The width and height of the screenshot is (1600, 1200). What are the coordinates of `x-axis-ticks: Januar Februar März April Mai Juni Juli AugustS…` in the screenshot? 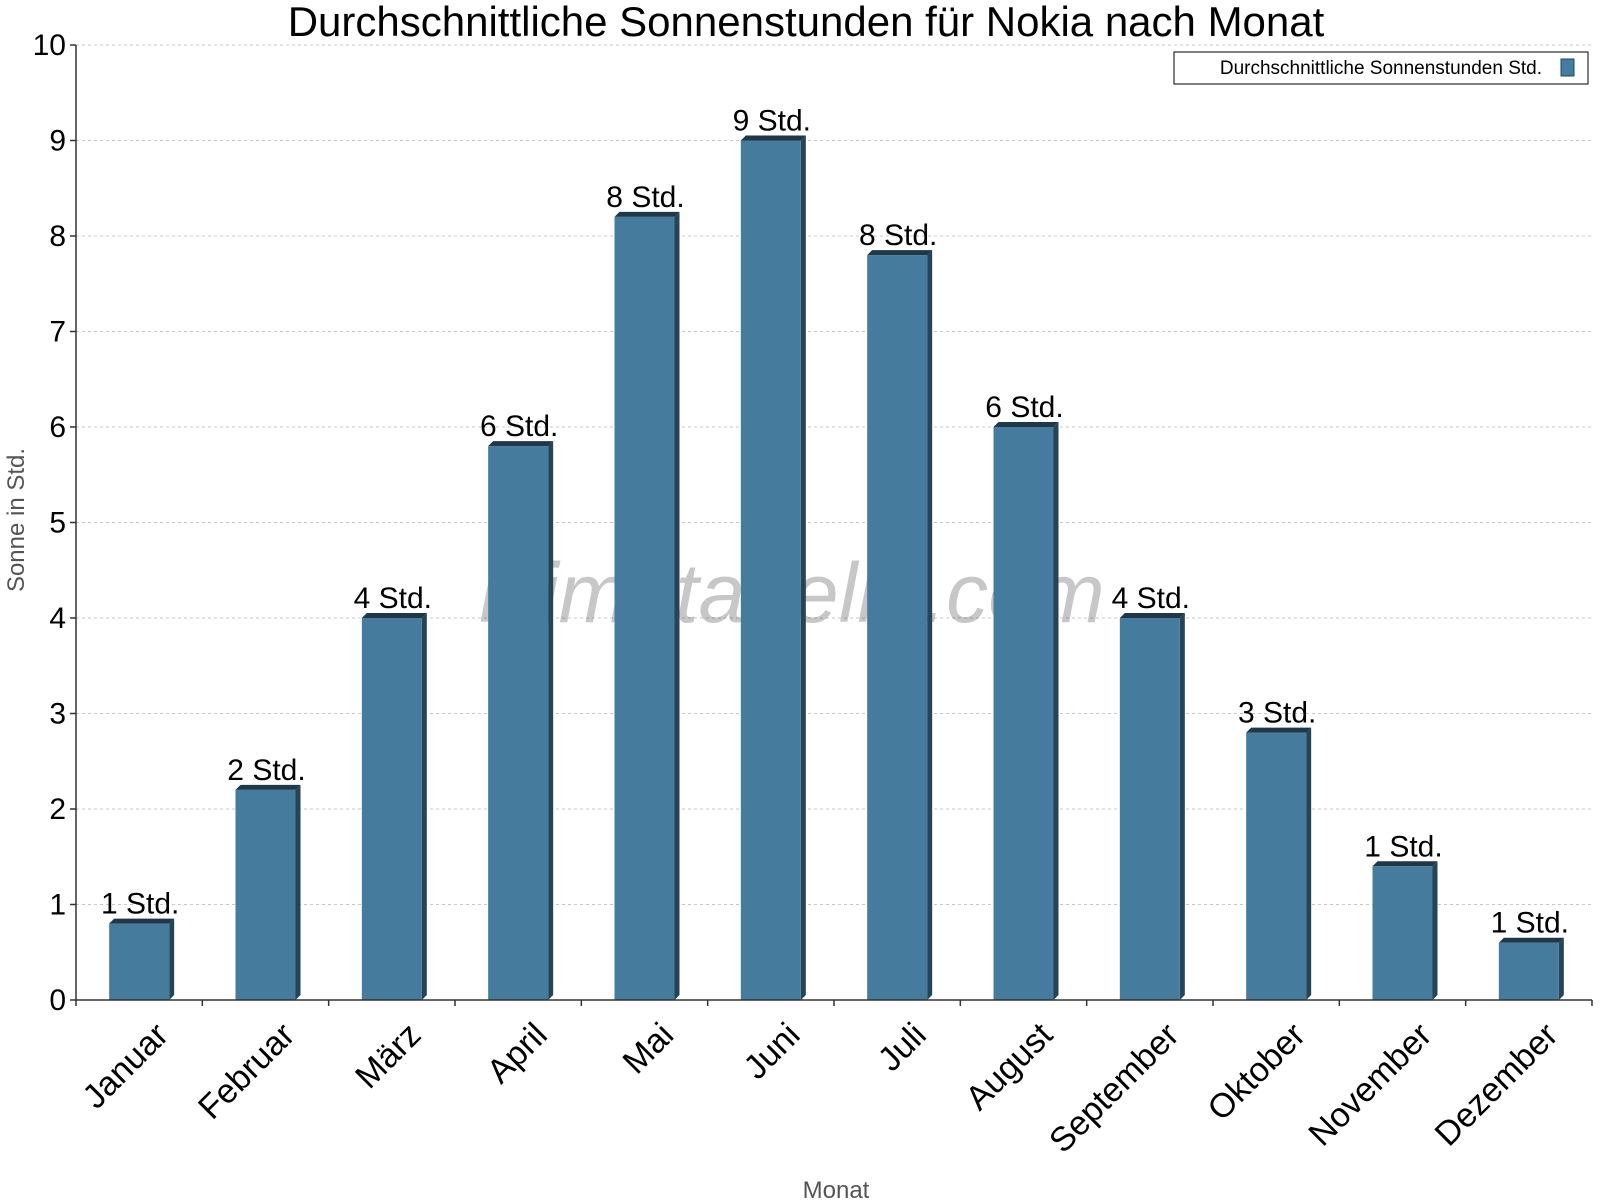 It's located at (834, 1080).